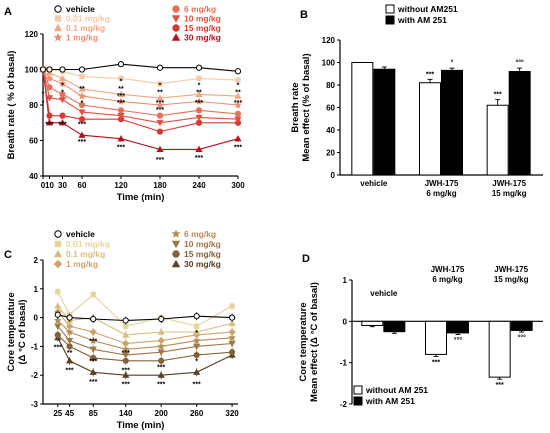  Describe the element at coordinates (11, 331) in the screenshot. I see `y-axis-label: Core temperature` at that location.